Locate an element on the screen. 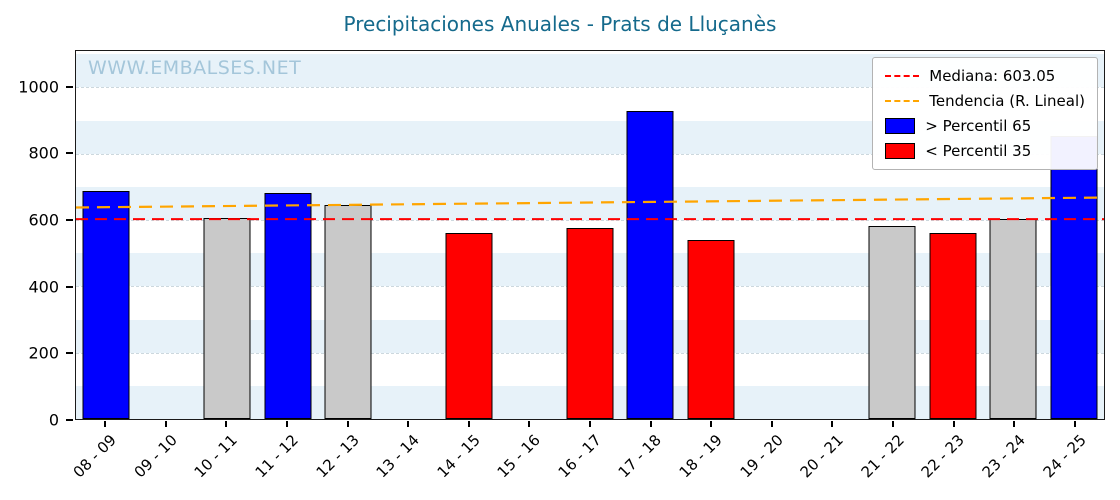 Image resolution: width=1120 pixels, height=500 pixels. x-tick-label: 13 - 14 is located at coordinates (397, 456).